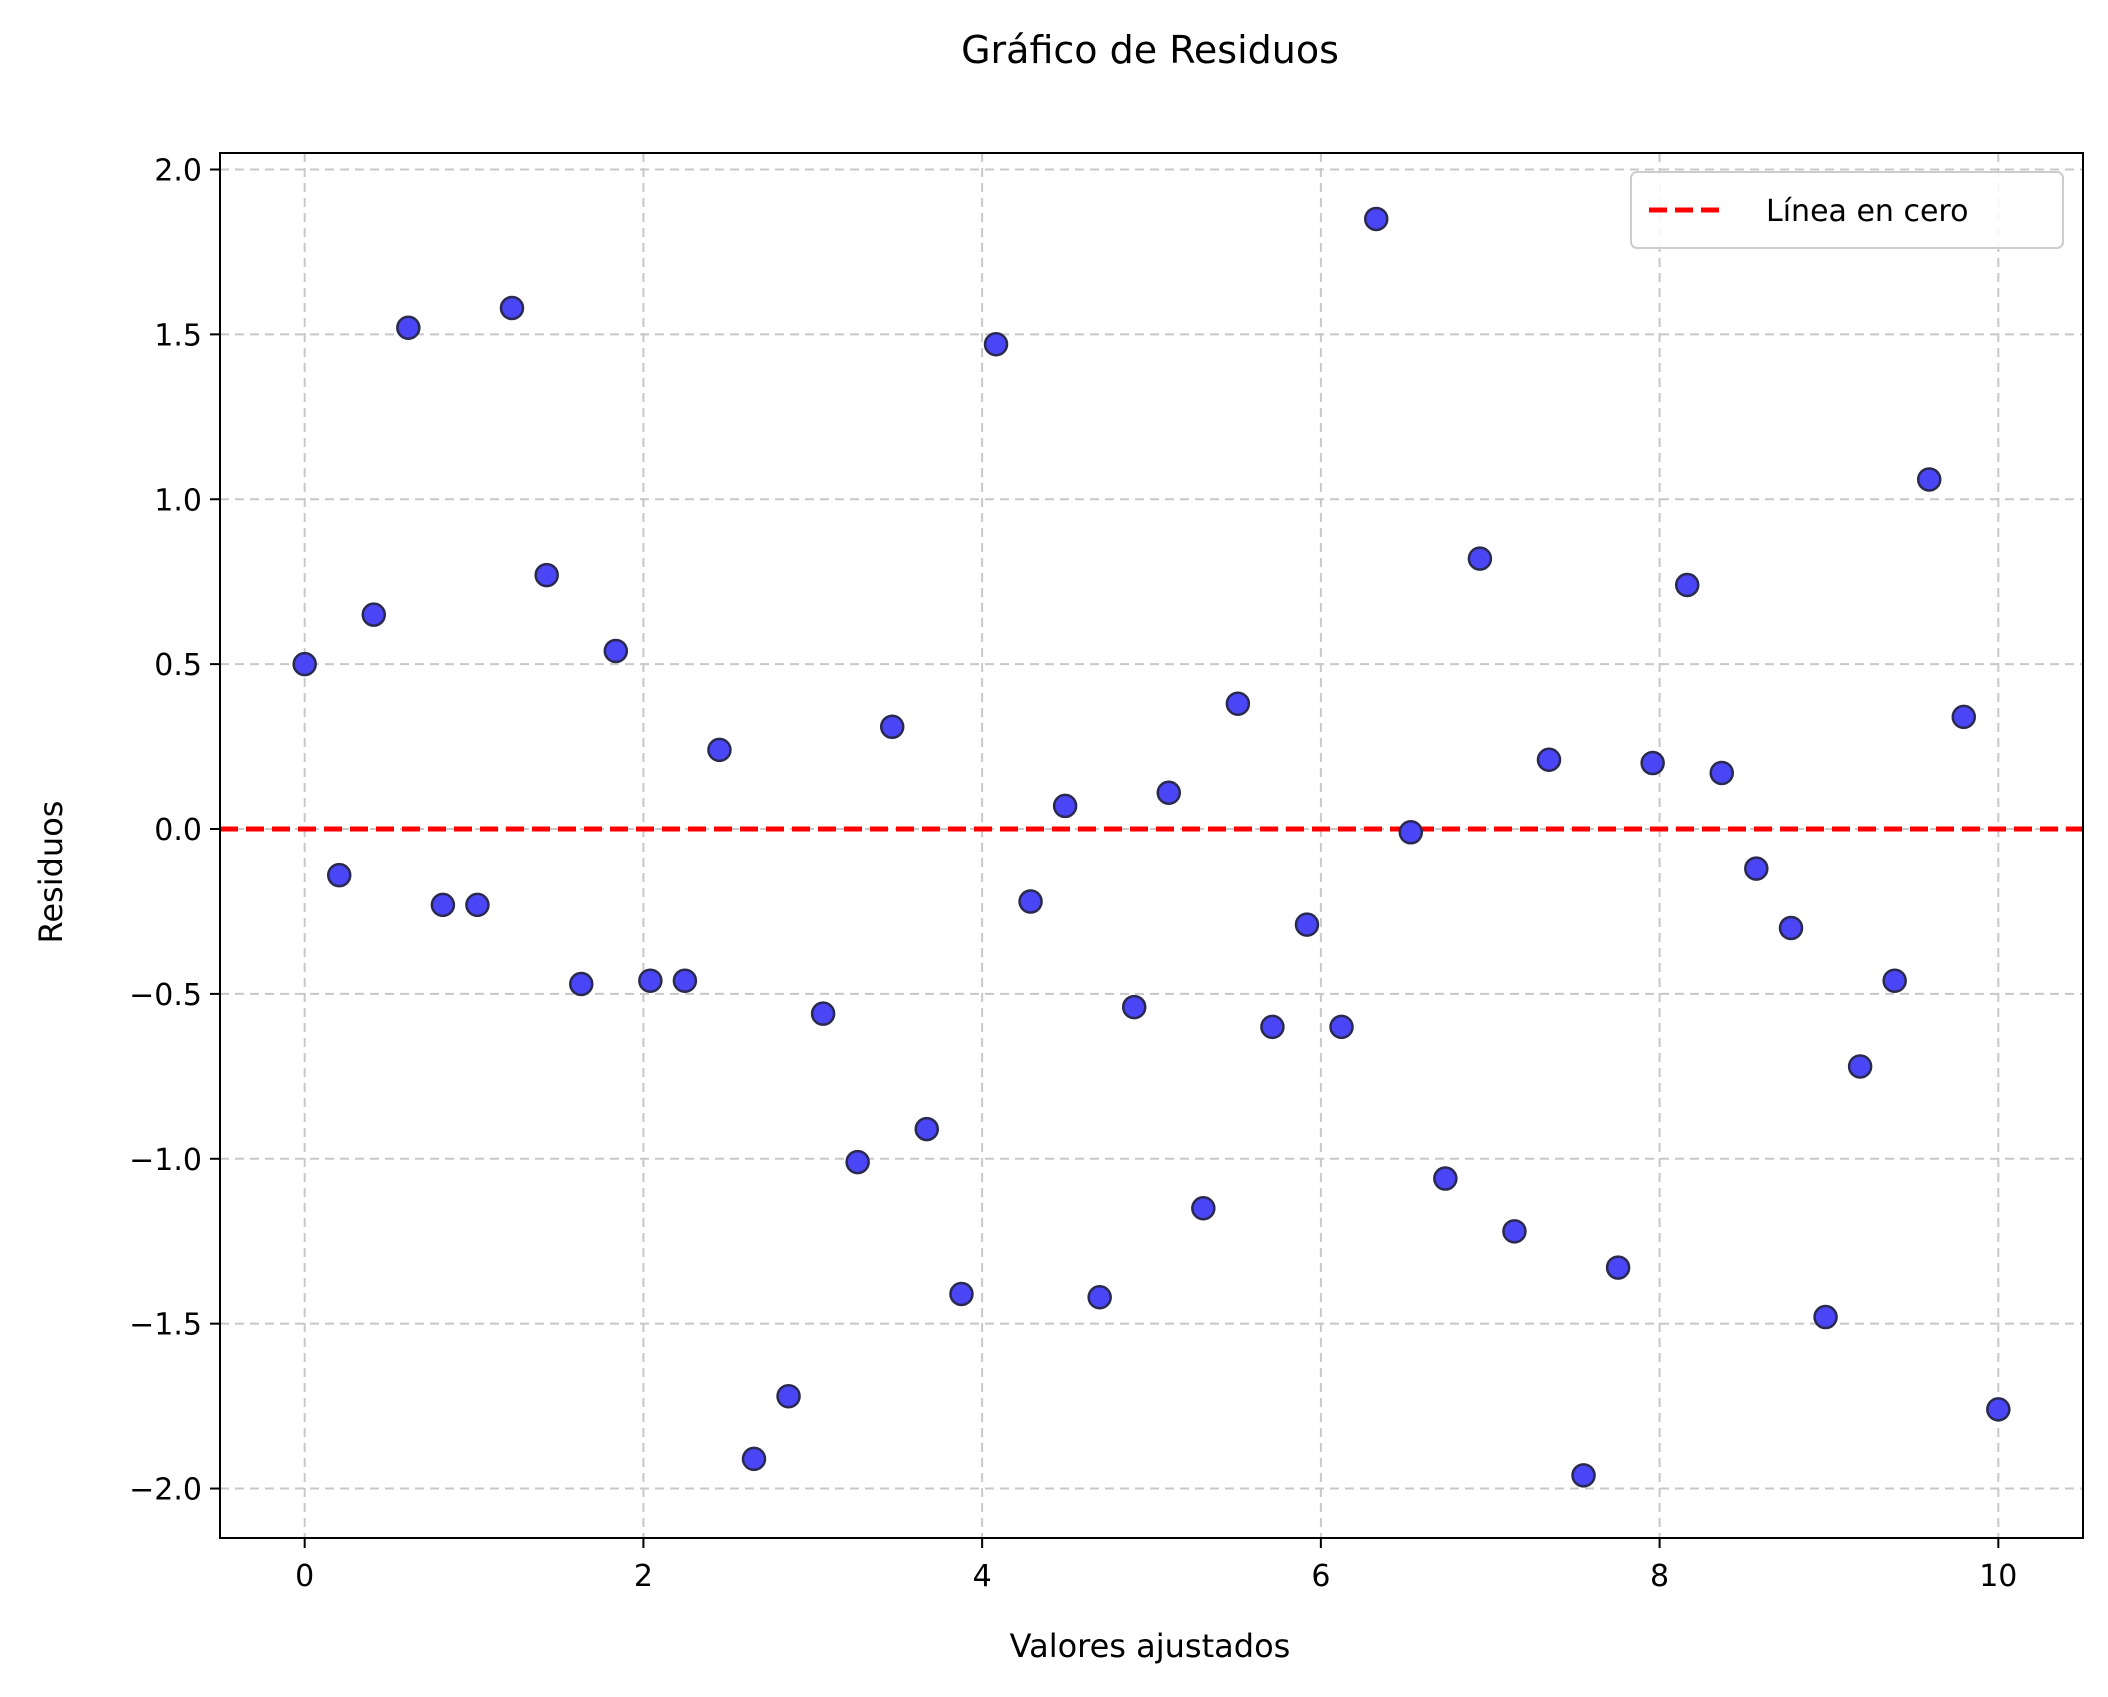  I want to click on x-tick-label: 0, so click(304, 1576).